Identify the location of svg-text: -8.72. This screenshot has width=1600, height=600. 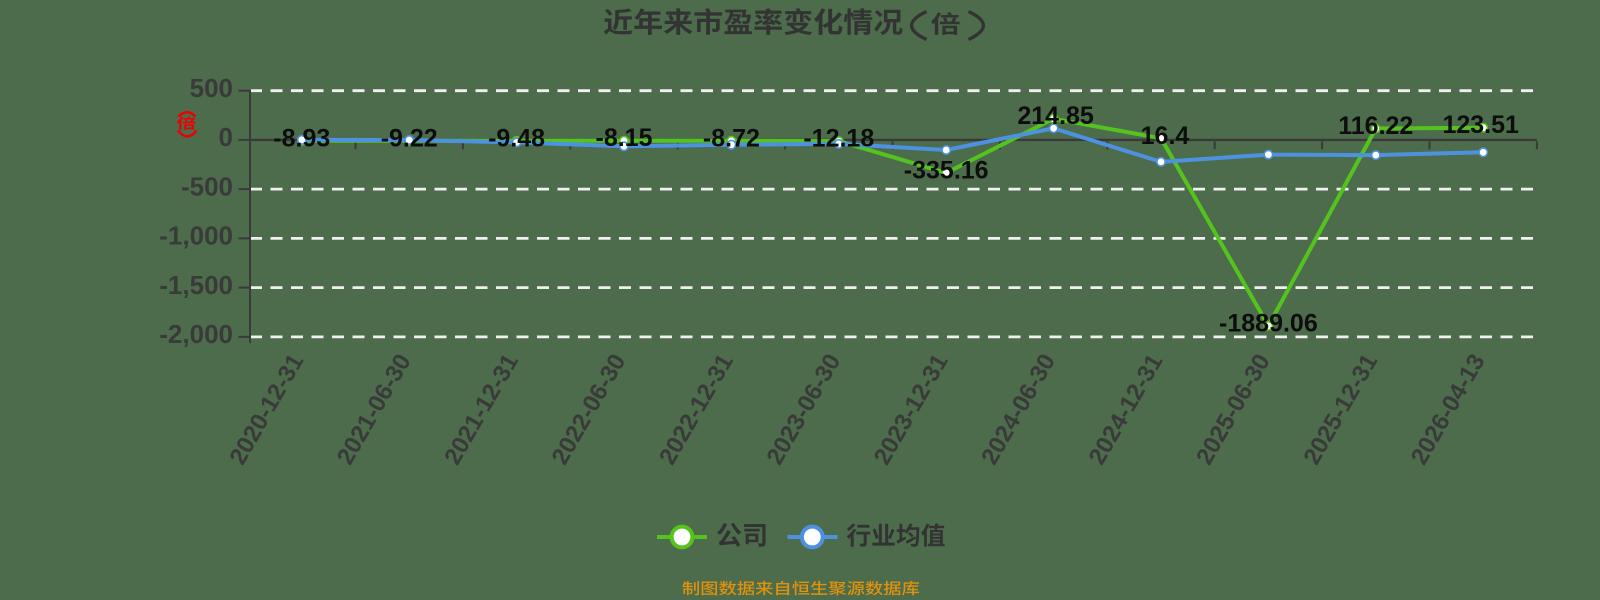
(731, 138).